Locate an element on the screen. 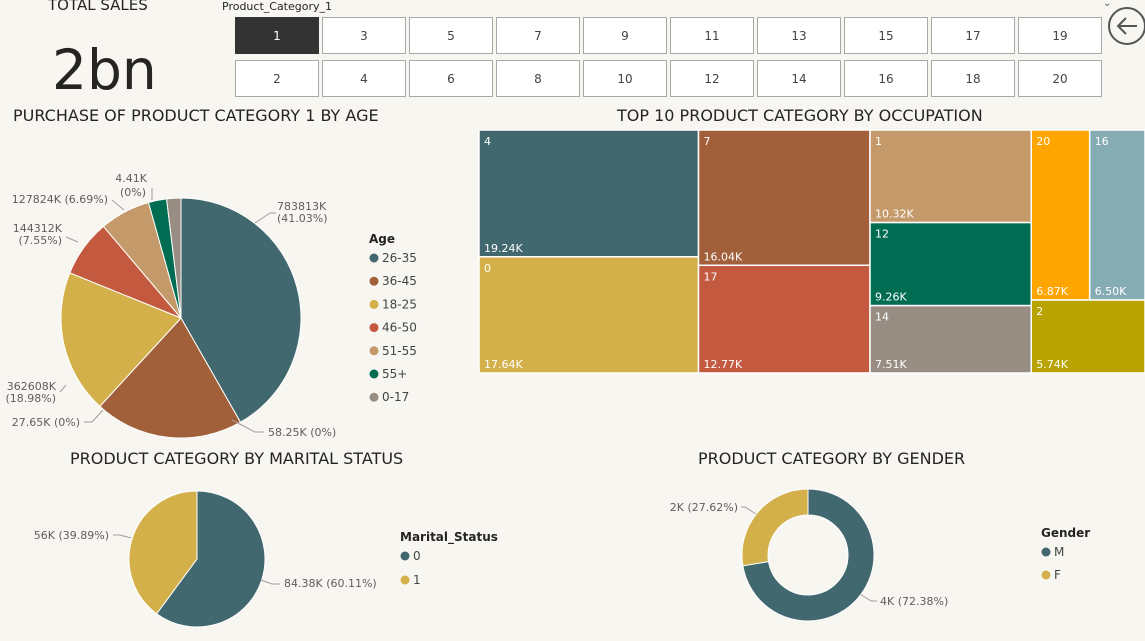 The height and width of the screenshot is (641, 1145). age-label-51-55: 127824K (6.69%) is located at coordinates (60, 199).